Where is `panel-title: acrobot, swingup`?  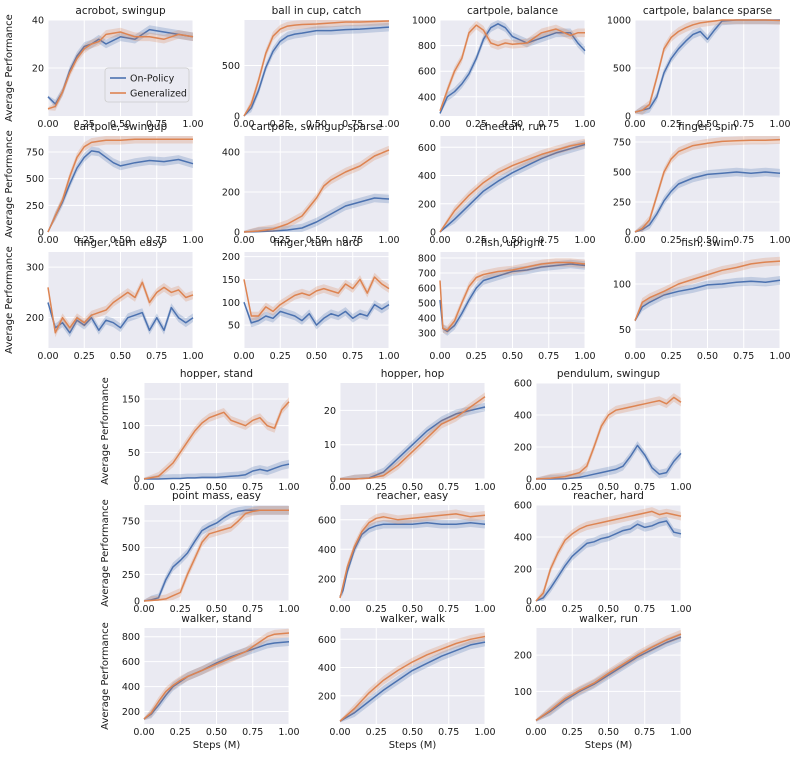 panel-title: acrobot, swingup is located at coordinates (120, 11).